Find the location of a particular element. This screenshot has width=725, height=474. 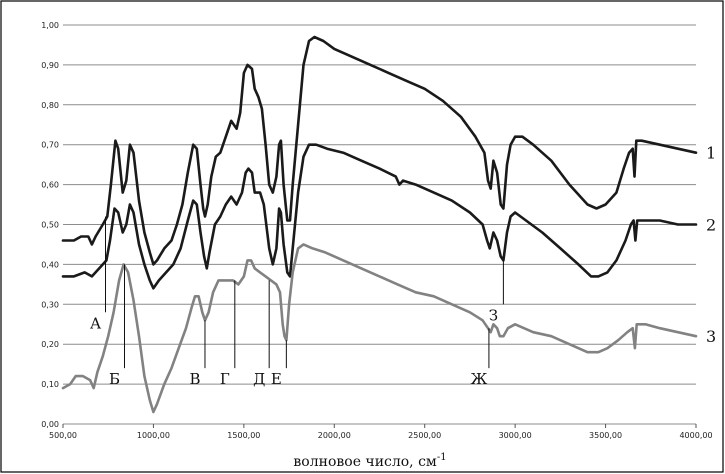

y-tick-label: 0,70 is located at coordinates (50, 145).